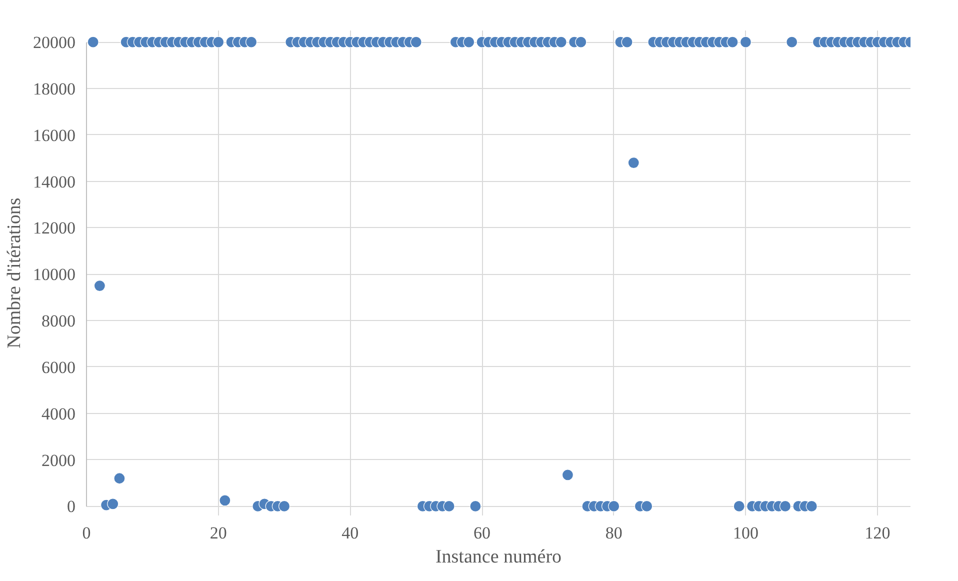 Image resolution: width=958 pixels, height=581 pixels. I want to click on y-tick-label: 12000, so click(54, 228).